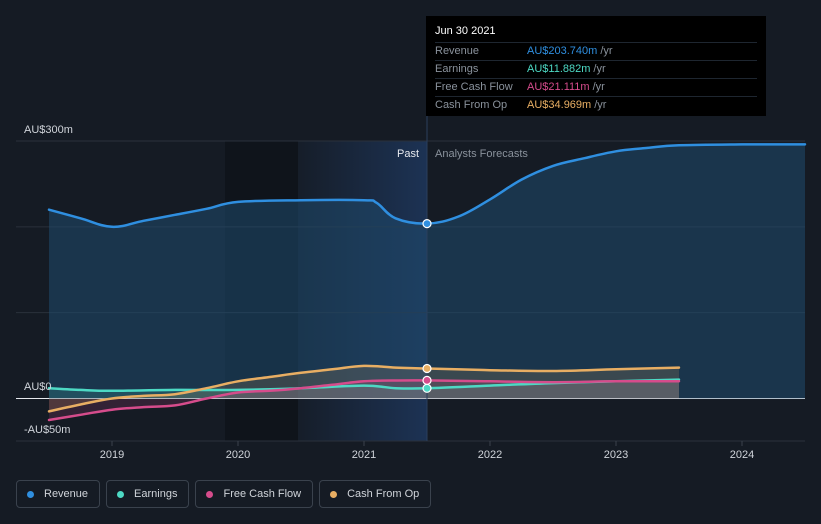  Describe the element at coordinates (48, 130) in the screenshot. I see `y-label-300: AU$300m` at that location.